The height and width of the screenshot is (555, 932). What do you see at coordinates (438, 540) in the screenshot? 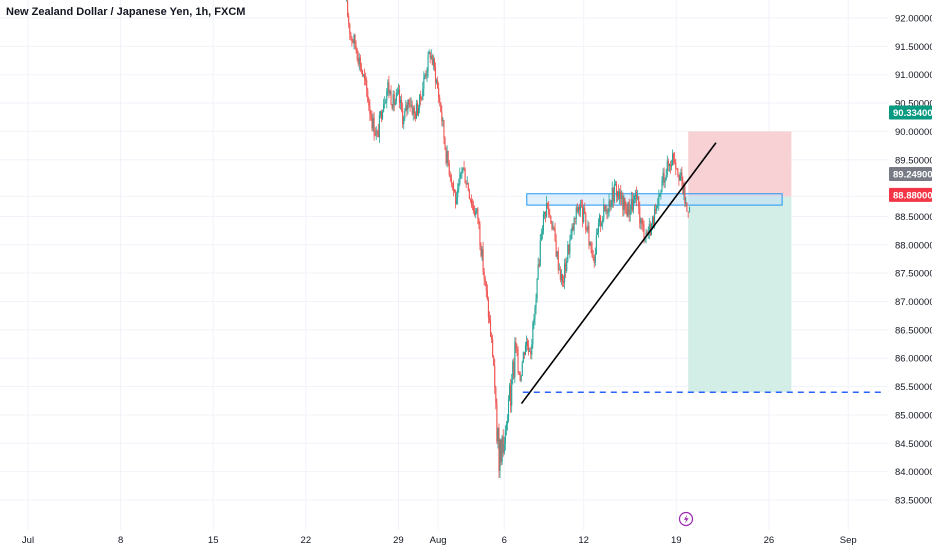
I see `x-tick-label: Aug` at bounding box center [438, 540].